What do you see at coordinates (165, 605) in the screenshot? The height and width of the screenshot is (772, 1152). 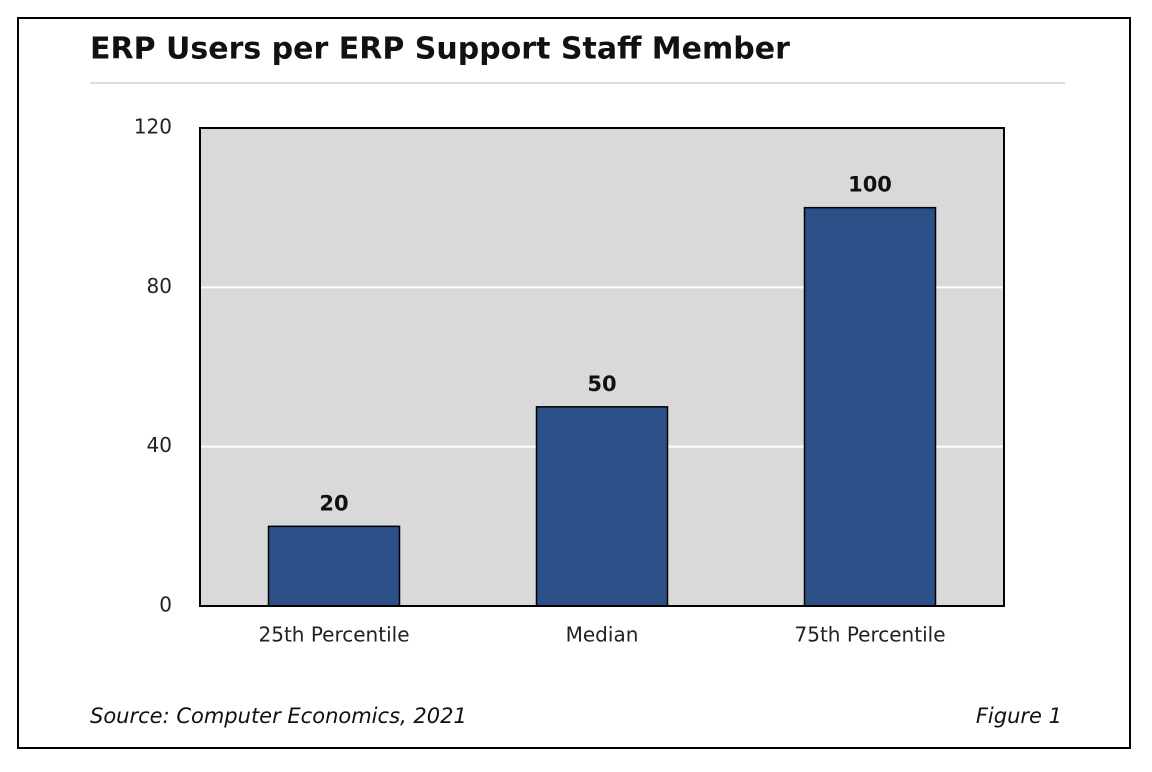 I see `y-tick-label: 0` at bounding box center [165, 605].